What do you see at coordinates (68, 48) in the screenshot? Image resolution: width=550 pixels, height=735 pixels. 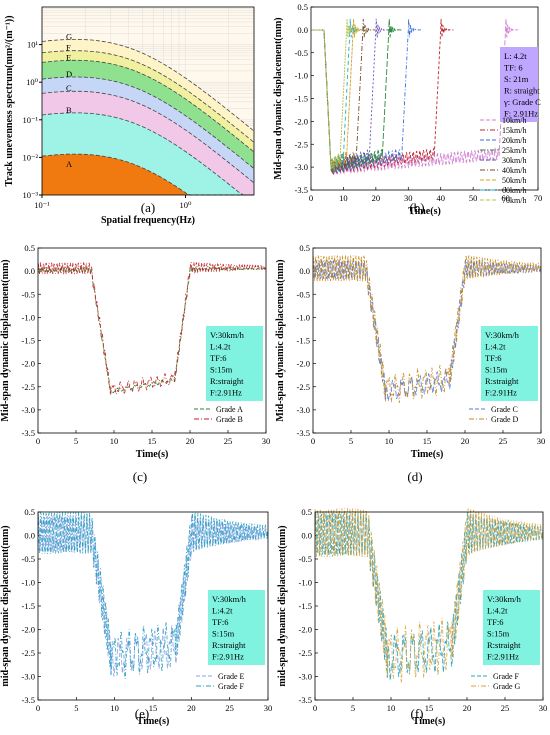 I see `band-label-F: F` at bounding box center [68, 48].